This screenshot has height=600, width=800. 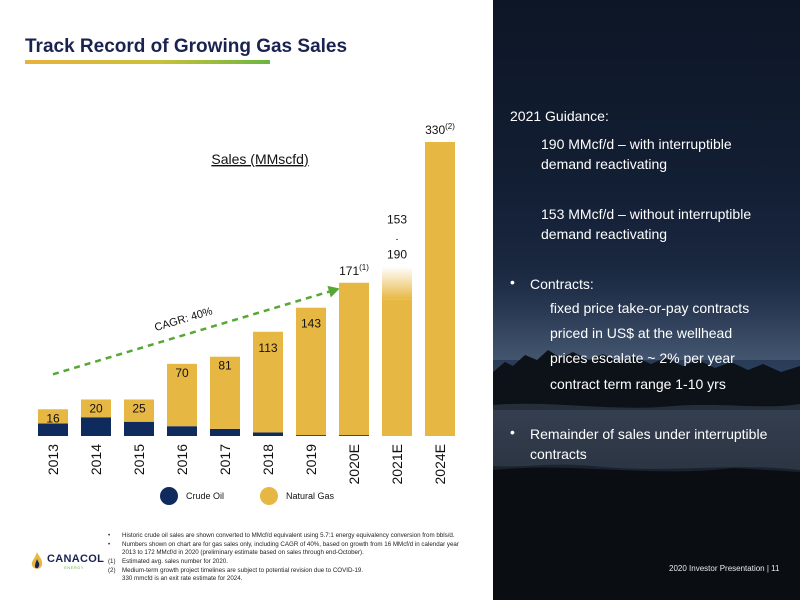 What do you see at coordinates (269, 496) in the screenshot?
I see `legend-swatch-natural-gas` at bounding box center [269, 496].